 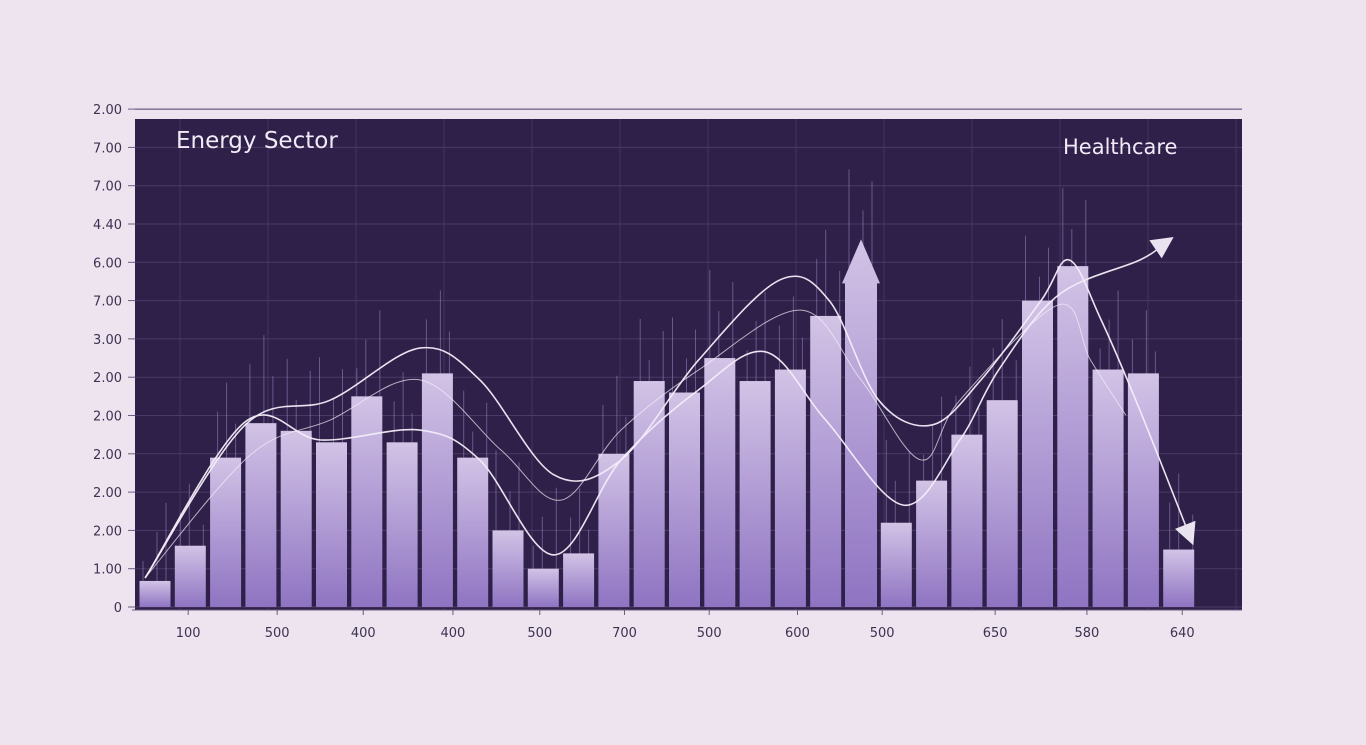 What do you see at coordinates (995, 633) in the screenshot?
I see `x-tick-label: 650` at bounding box center [995, 633].